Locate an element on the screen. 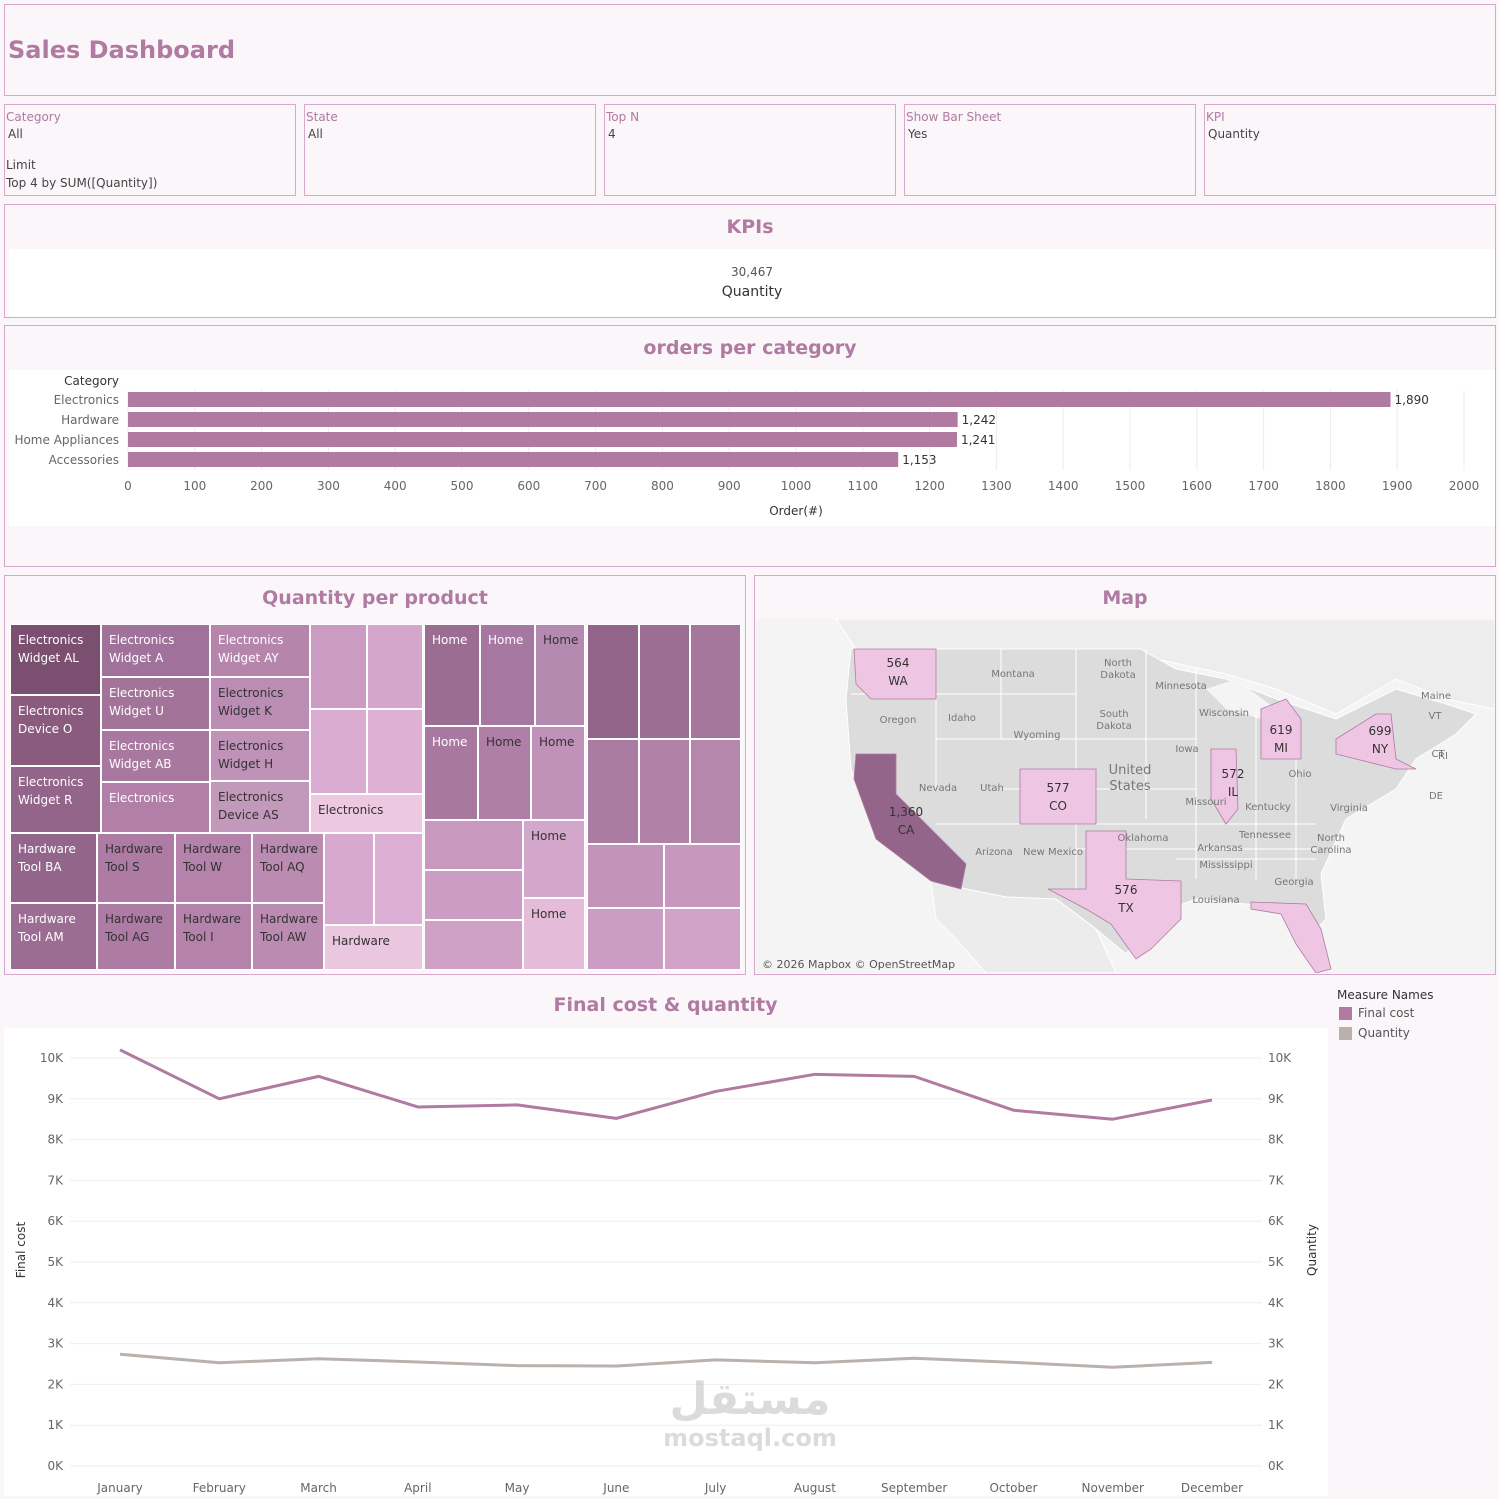 This screenshot has height=1499, width=1499. filter-show-bar-sheet: Show Bar Sheet Yes is located at coordinates (1050, 150).